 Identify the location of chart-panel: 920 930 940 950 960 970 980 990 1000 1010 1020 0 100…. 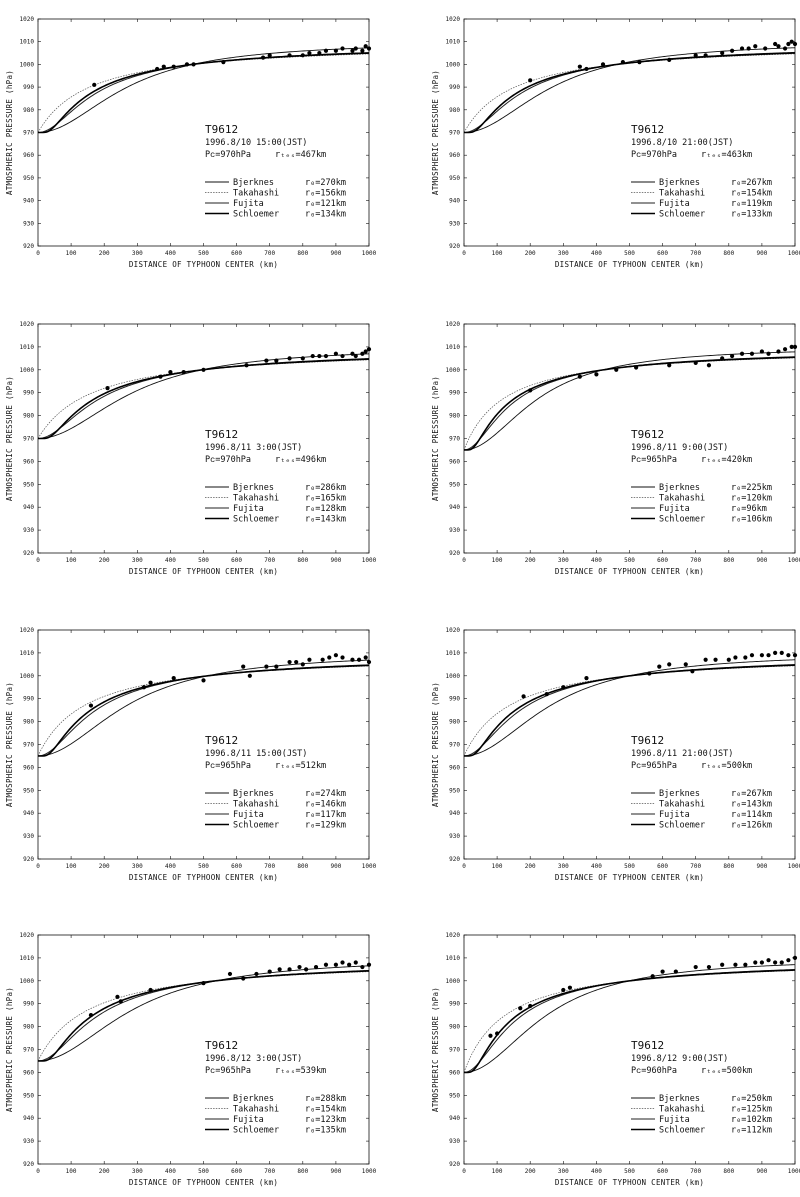
(615, 142).